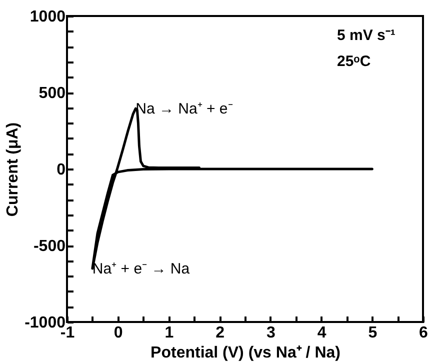  What do you see at coordinates (13, 169) in the screenshot?
I see `y-axis-title: Current (μA)` at bounding box center [13, 169].